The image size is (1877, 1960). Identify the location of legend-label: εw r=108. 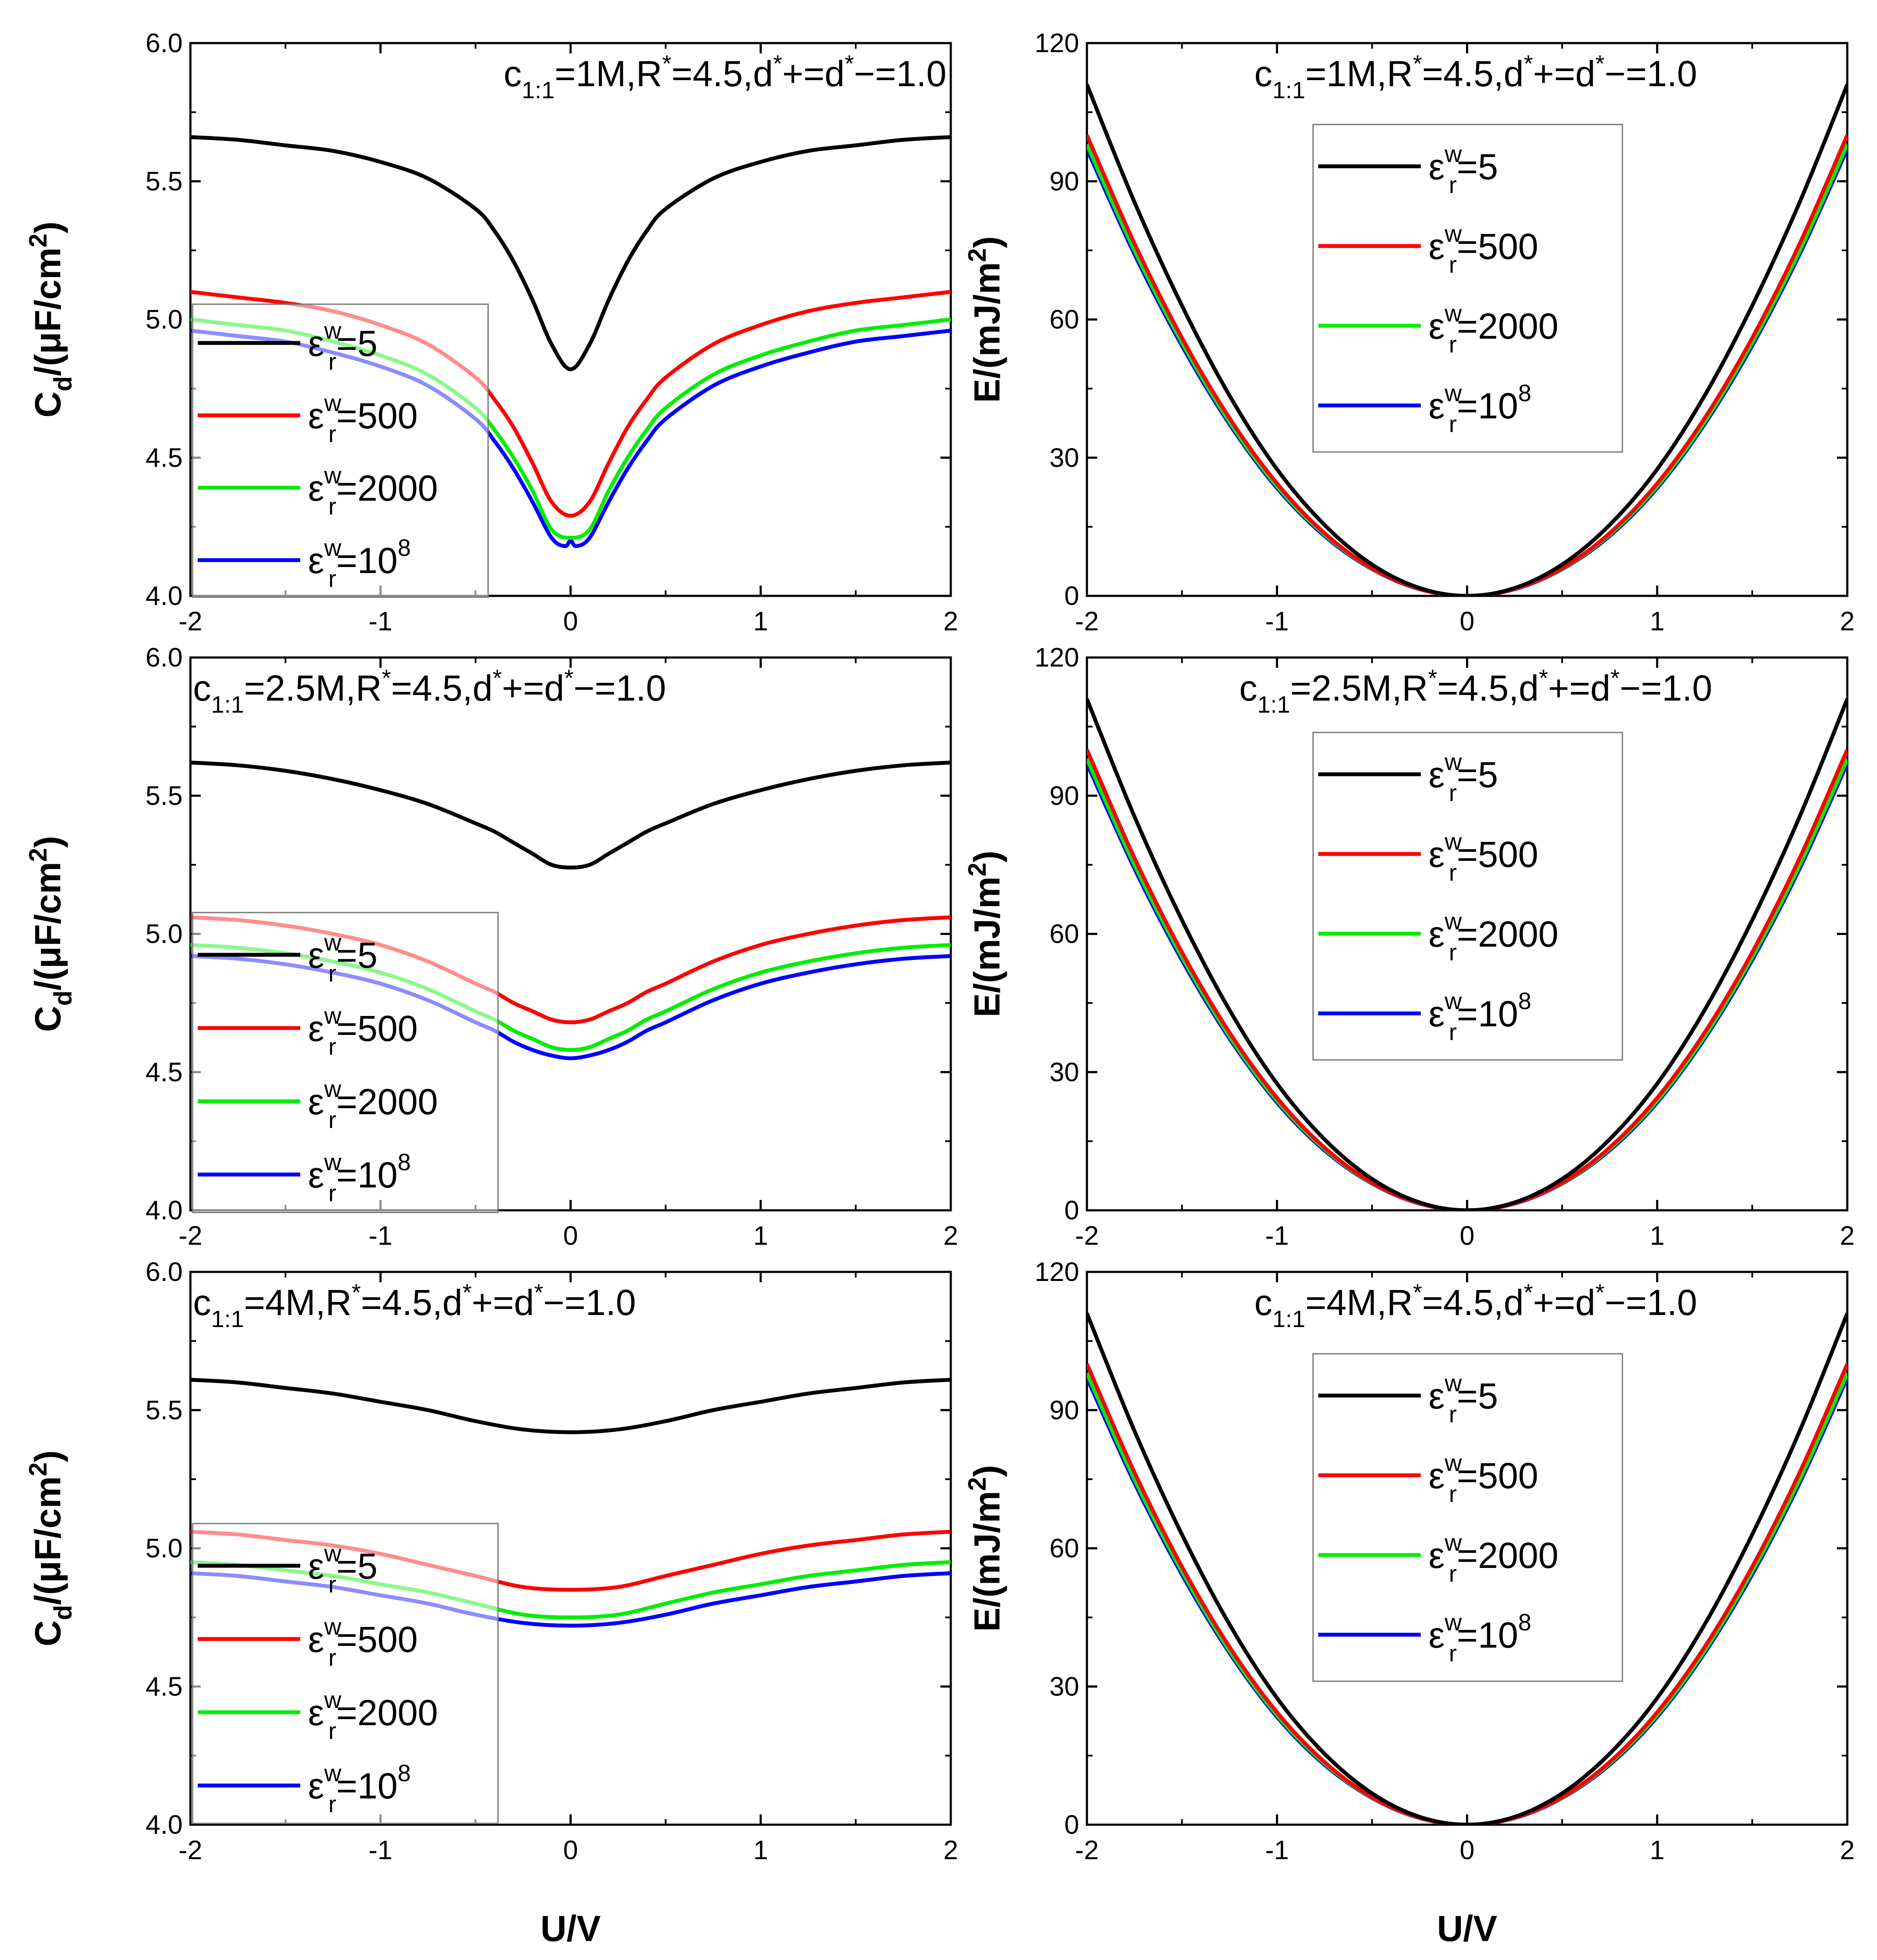
(1480, 408).